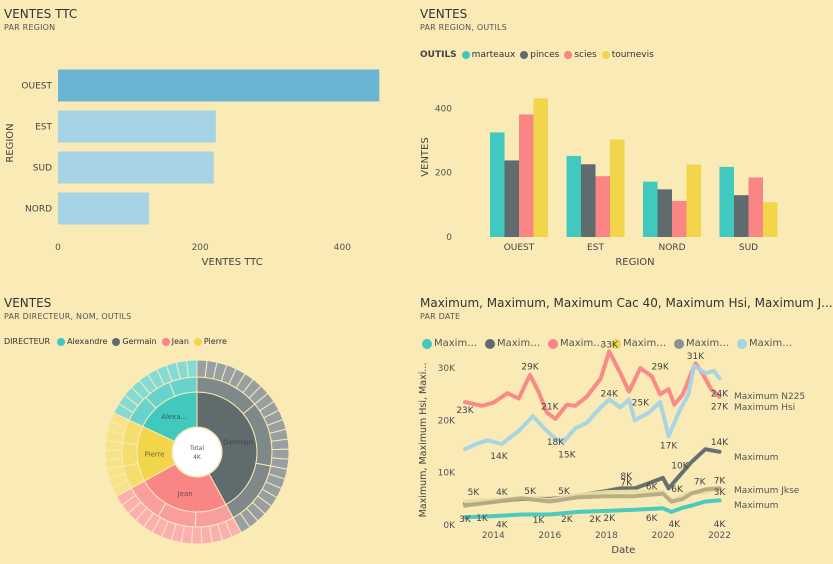  I want to click on y-tick-label: 0K, so click(449, 526).